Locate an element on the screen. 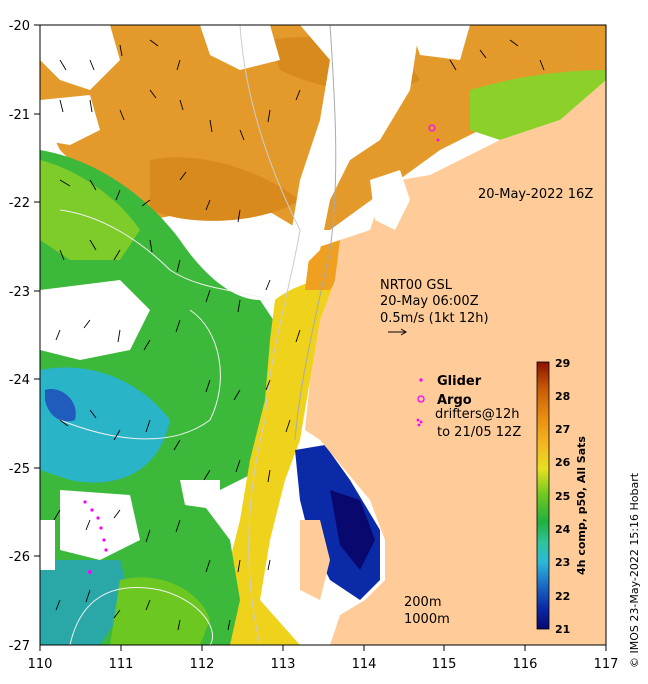  colorbar-tick: 23 is located at coordinates (562, 562).